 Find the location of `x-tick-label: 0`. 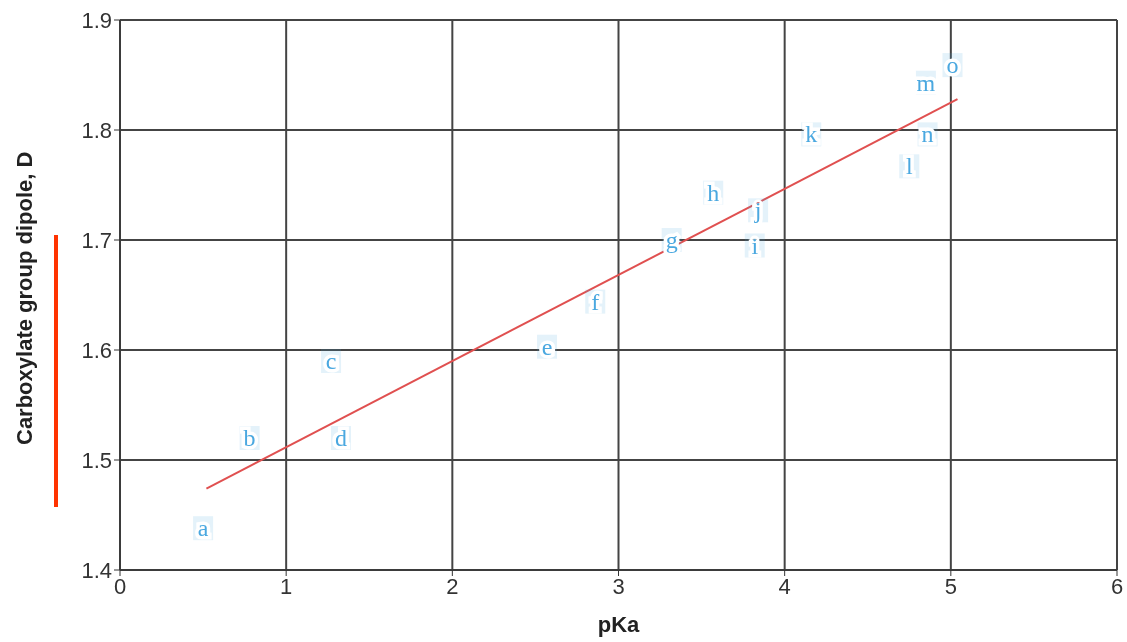

x-tick-label: 0 is located at coordinates (120, 586).